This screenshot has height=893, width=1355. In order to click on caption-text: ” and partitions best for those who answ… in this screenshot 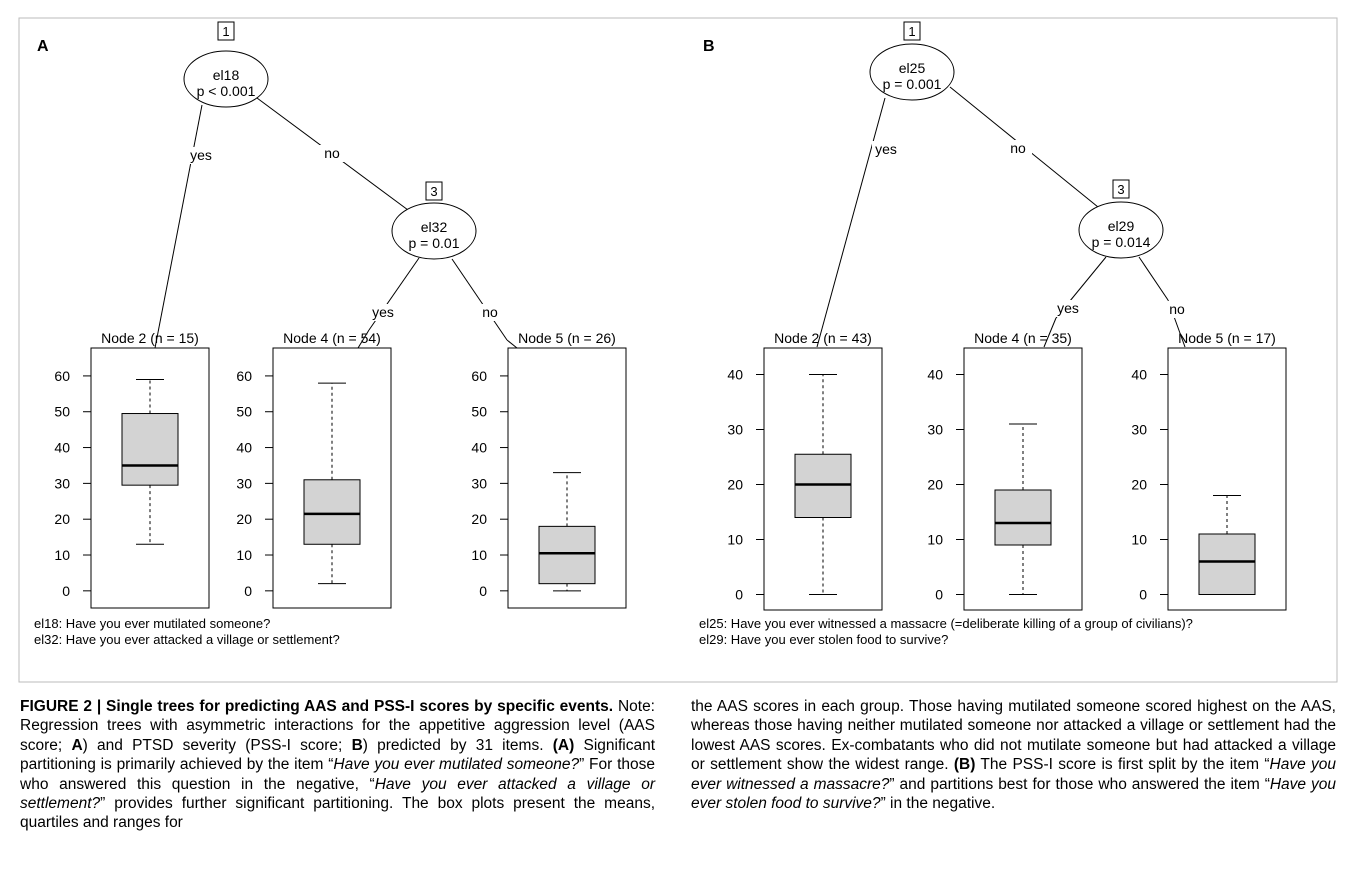, I will do `click(1079, 784)`.